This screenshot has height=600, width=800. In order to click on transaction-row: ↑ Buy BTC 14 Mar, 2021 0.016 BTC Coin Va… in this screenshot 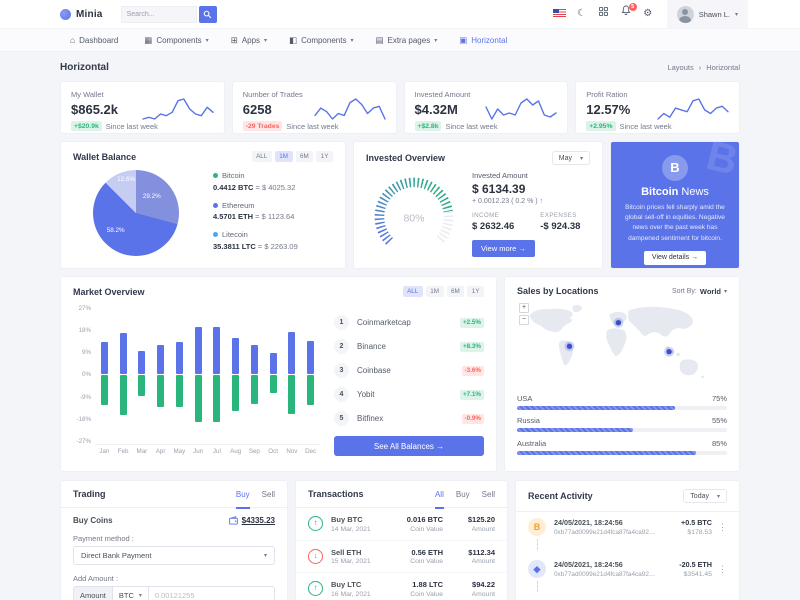, I will do `click(401, 524)`.